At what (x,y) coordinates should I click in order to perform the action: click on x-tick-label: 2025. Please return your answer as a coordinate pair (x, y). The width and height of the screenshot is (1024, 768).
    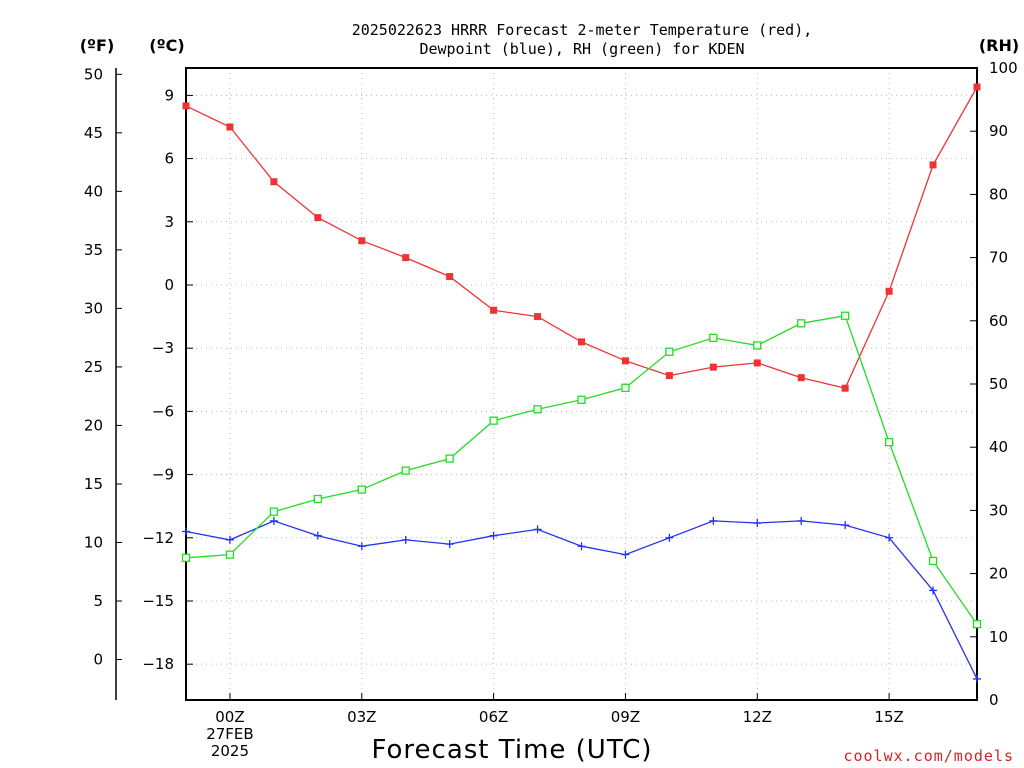
    Looking at the image, I should click on (230, 751).